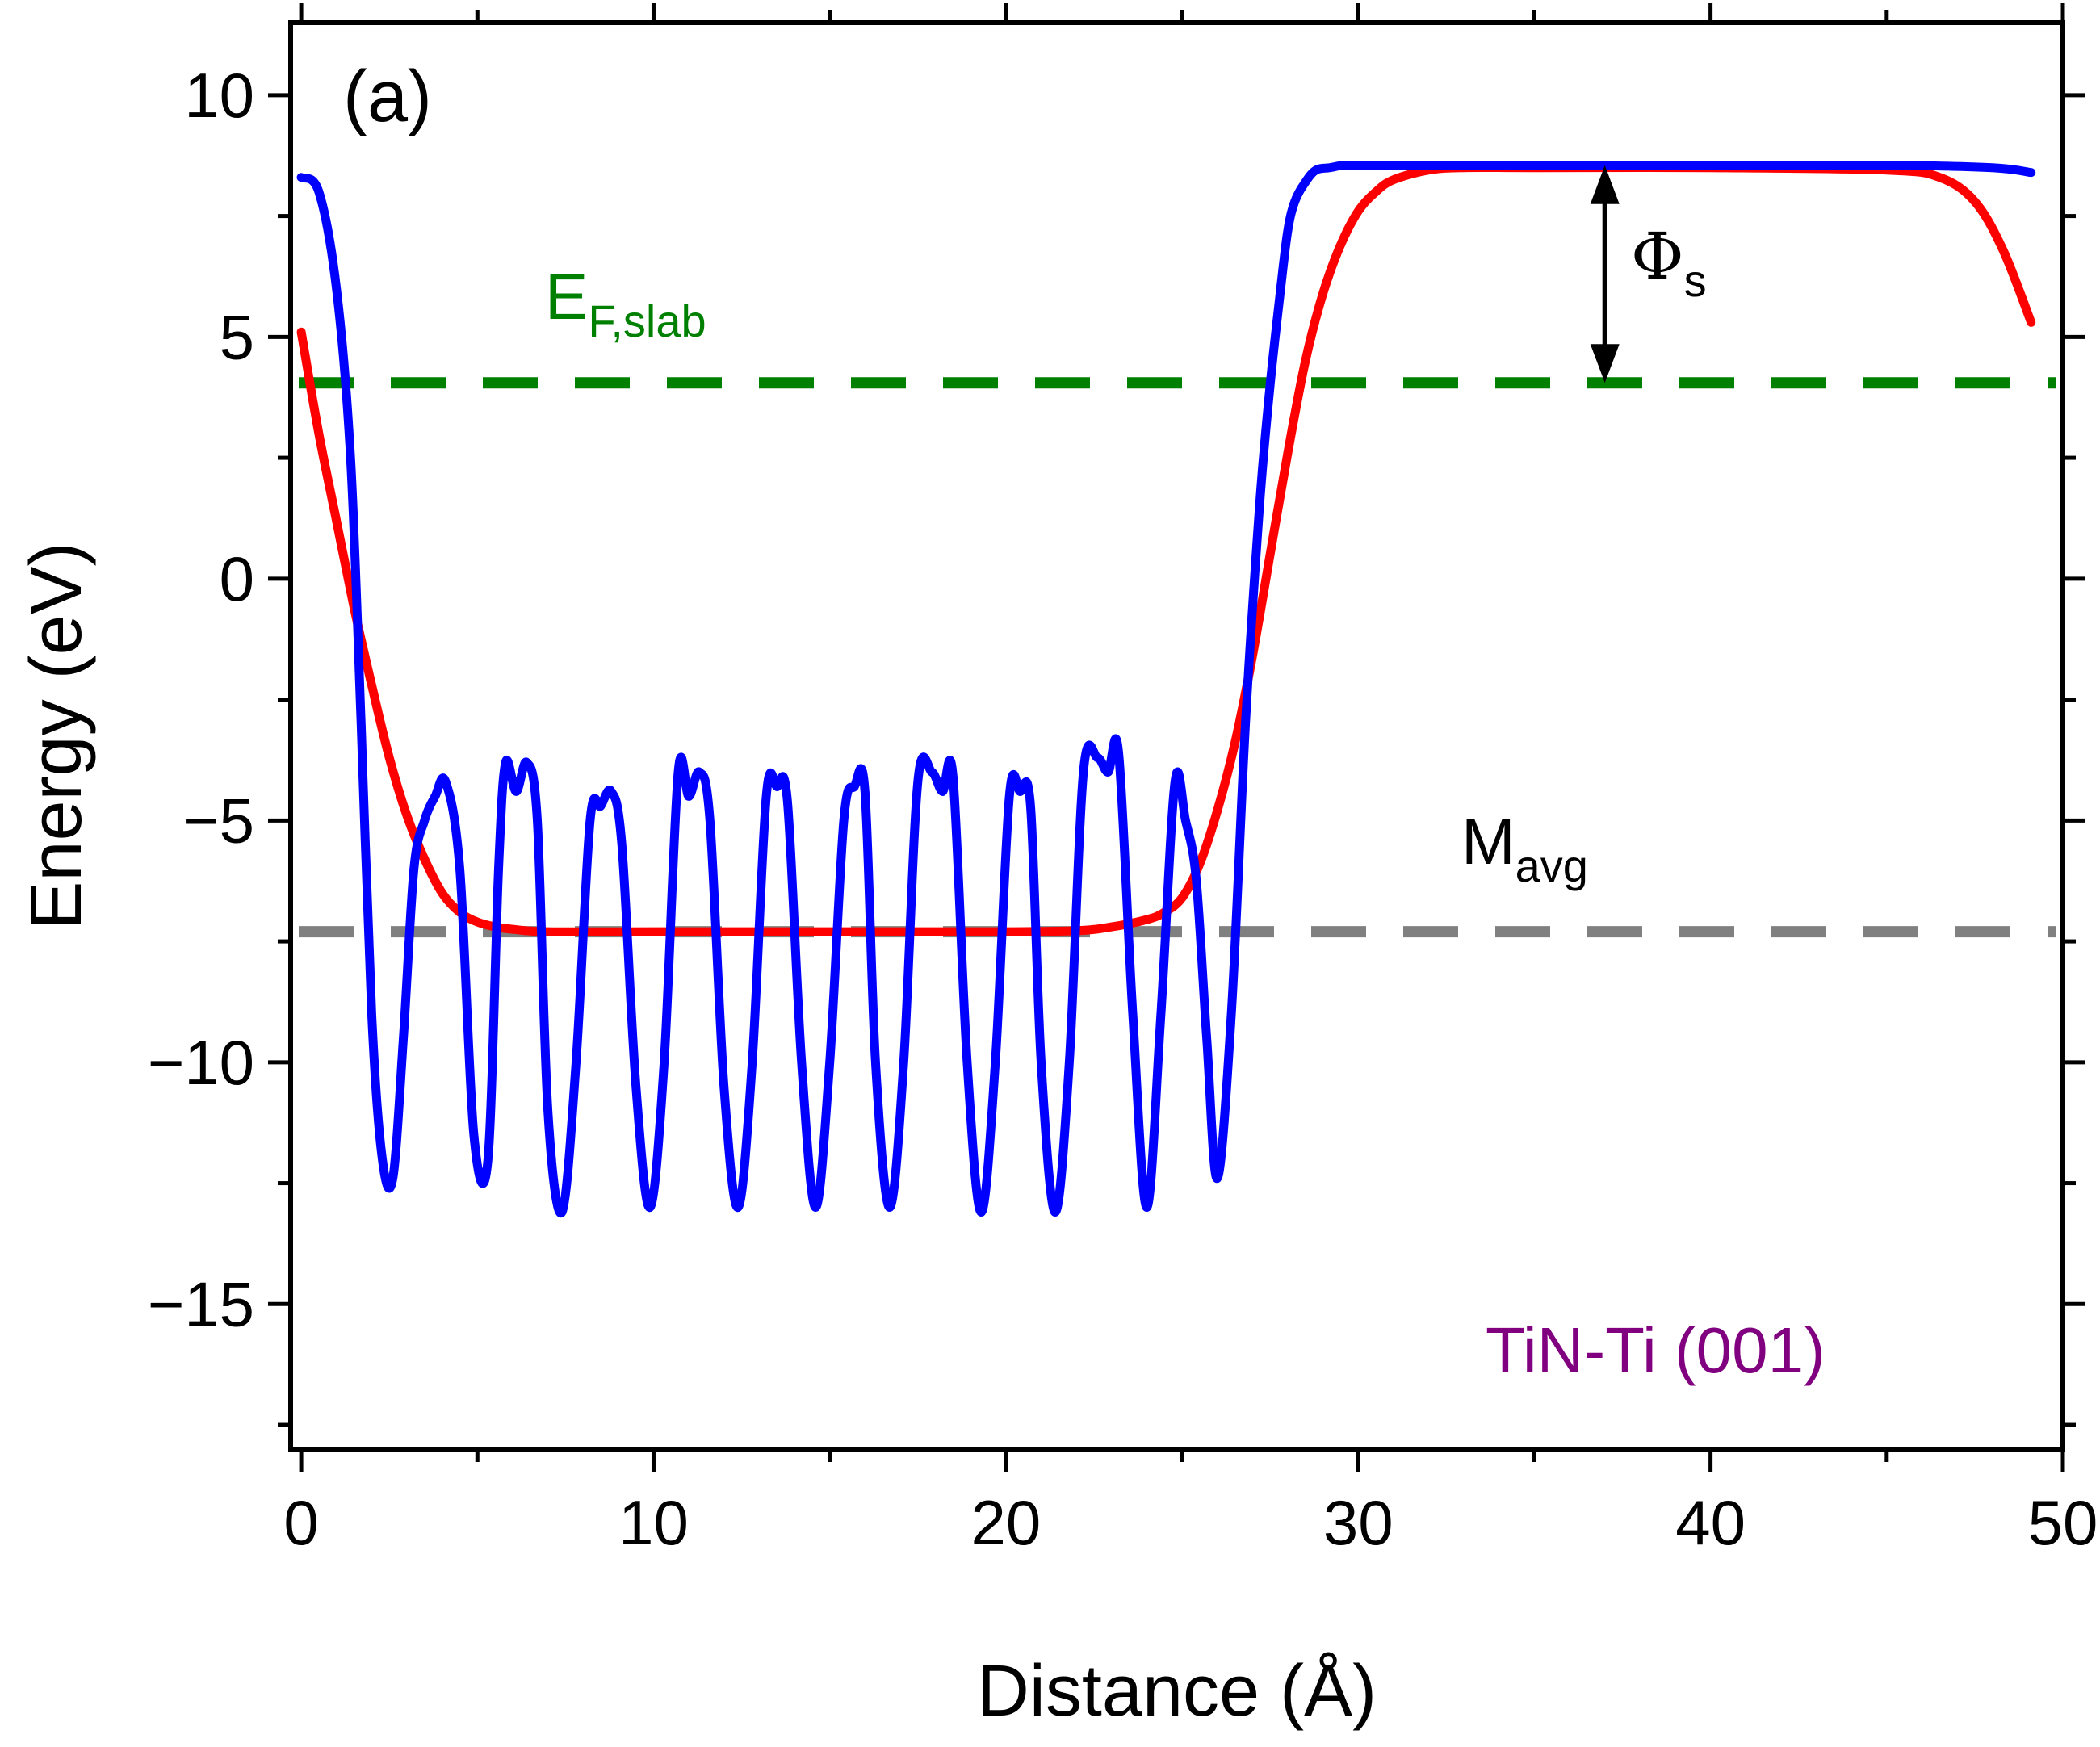  I want to click on mavg-label-sub: avg, so click(1551, 865).